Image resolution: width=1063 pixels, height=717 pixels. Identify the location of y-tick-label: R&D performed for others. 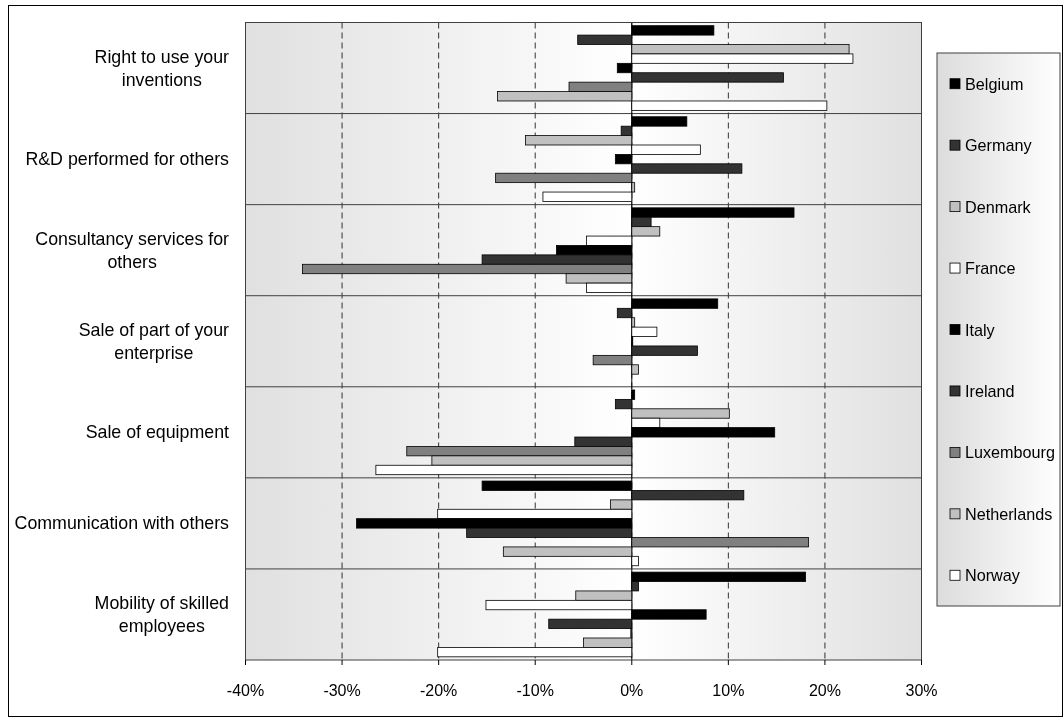
(127, 159).